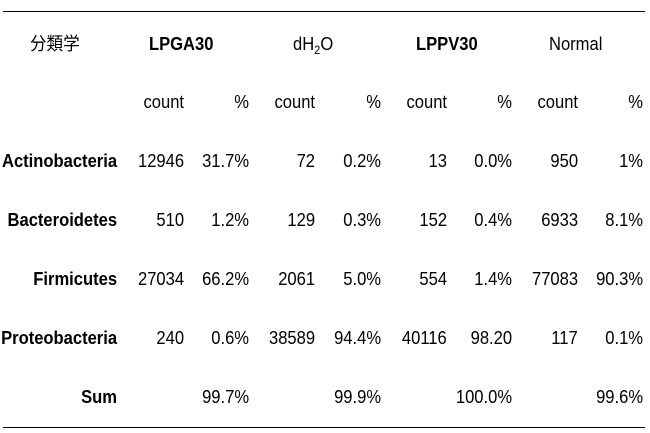 The width and height of the screenshot is (650, 433). I want to click on table-cell: 13, so click(437, 161).